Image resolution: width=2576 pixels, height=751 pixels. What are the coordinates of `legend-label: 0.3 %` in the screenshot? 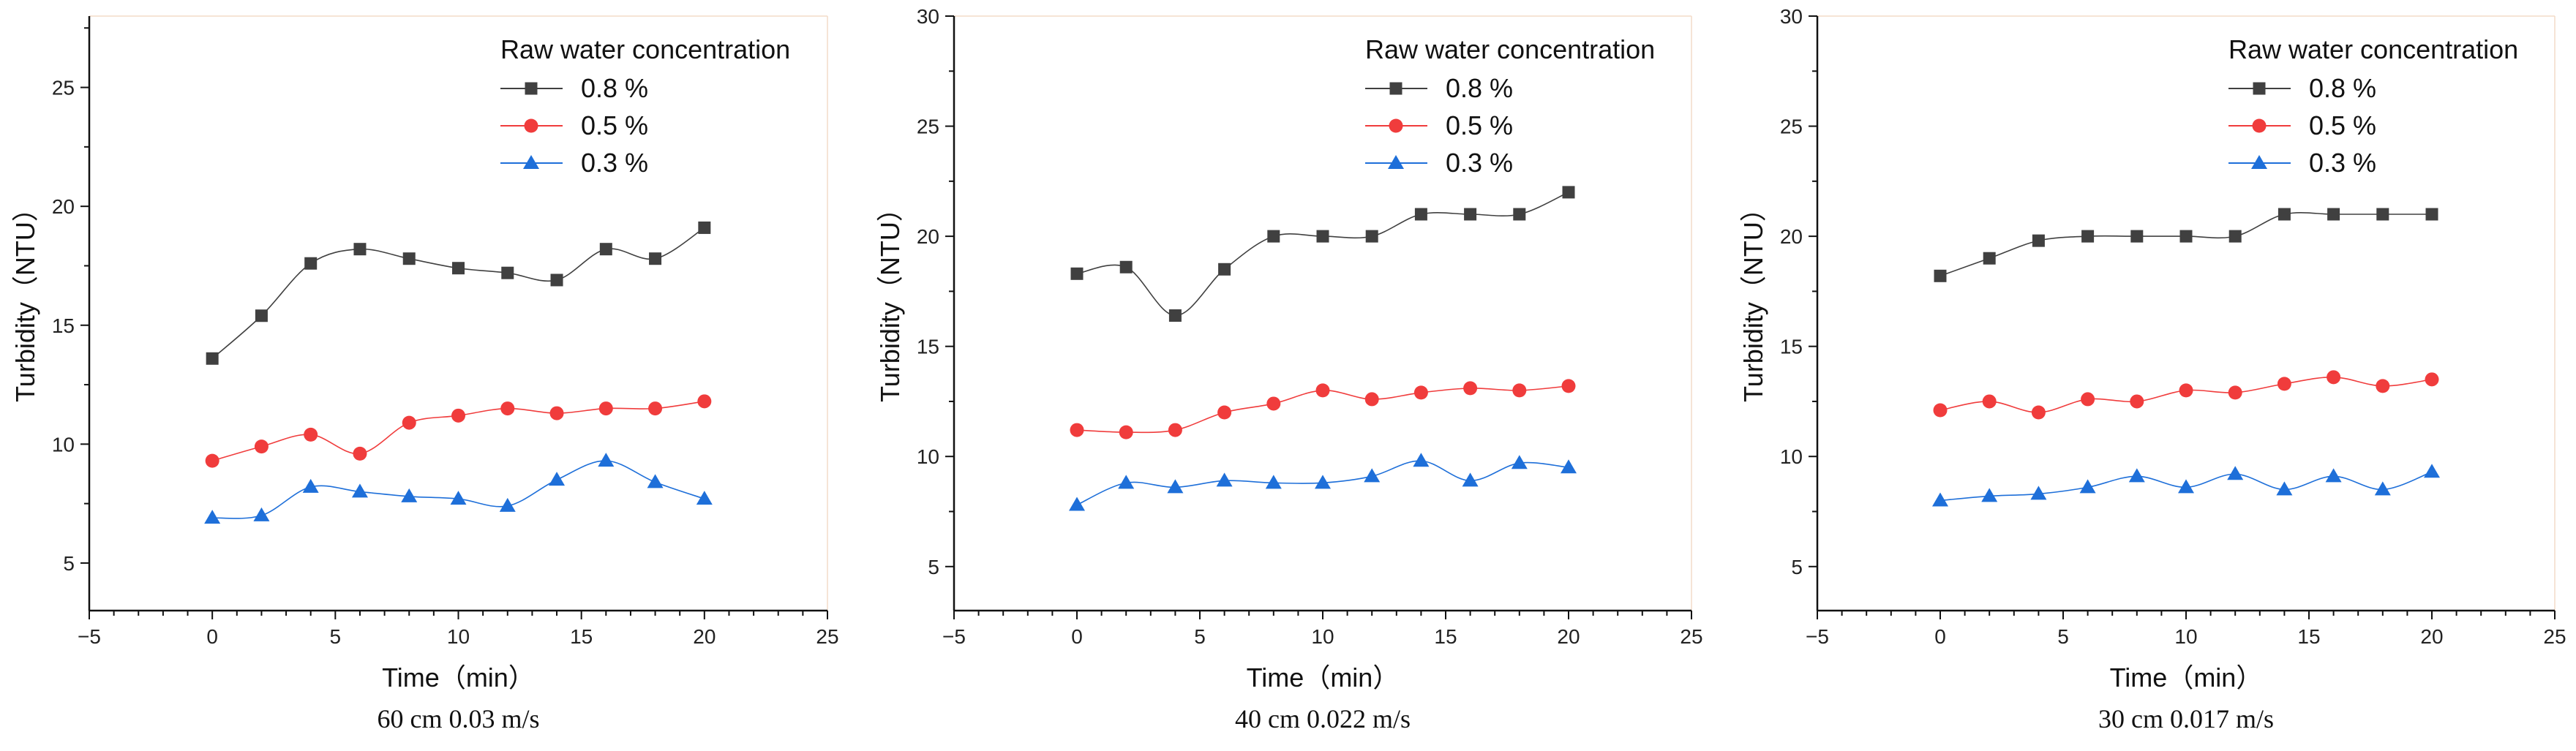 It's located at (614, 163).